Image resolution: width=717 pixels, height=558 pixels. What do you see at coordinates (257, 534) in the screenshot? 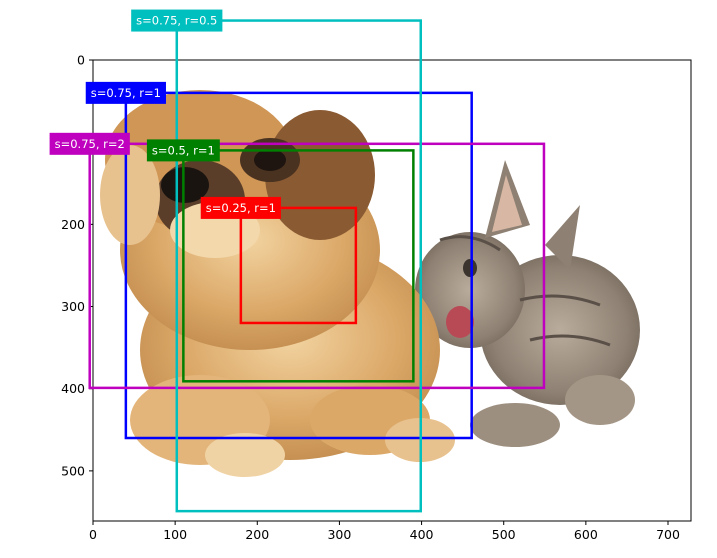
I see `x-tick-label: 200` at bounding box center [257, 534].